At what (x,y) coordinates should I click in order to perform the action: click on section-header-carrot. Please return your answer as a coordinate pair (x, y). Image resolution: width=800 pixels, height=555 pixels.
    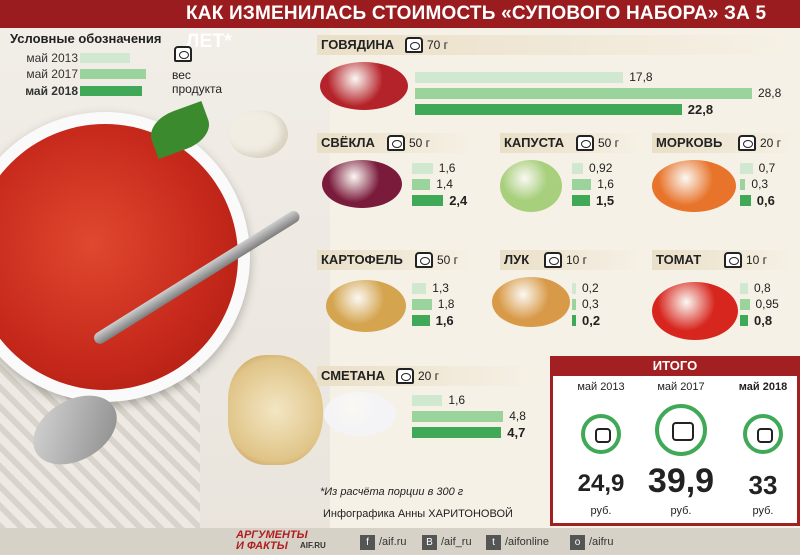
    Looking at the image, I should click on (724, 143).